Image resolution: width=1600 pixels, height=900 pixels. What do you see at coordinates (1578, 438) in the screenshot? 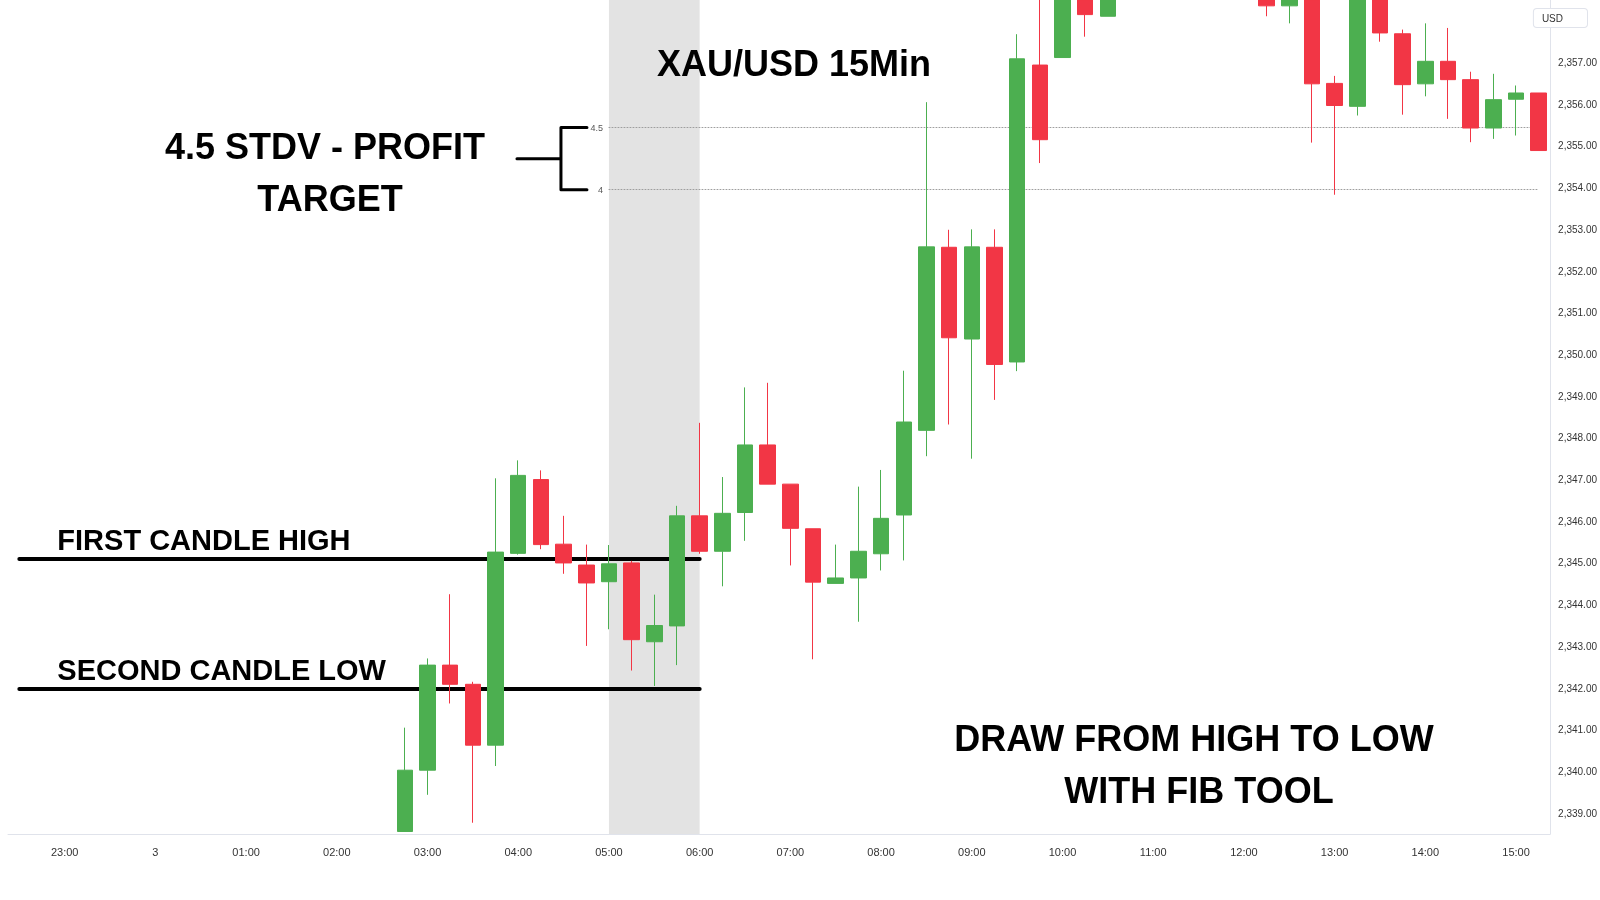
I see `y-tick-label: 2,348.00` at bounding box center [1578, 438].